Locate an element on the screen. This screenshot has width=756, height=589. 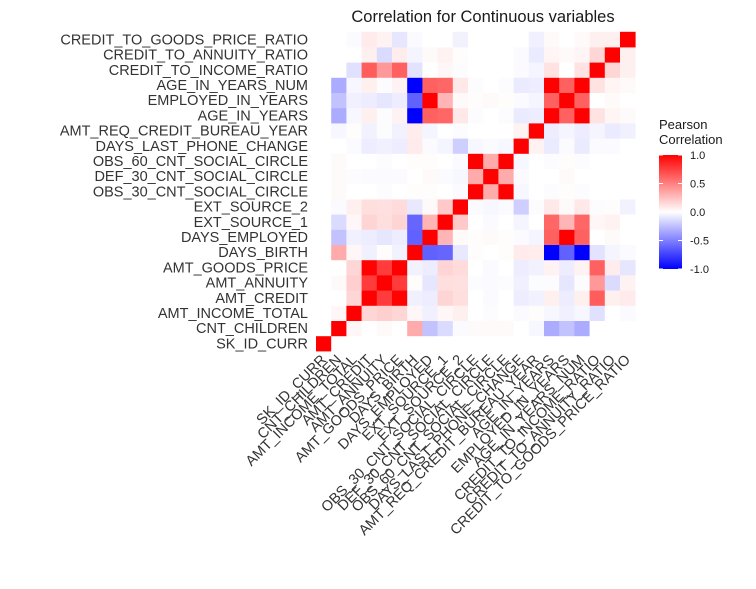
y-tick-label: AMT_CREDIT is located at coordinates (261, 299).